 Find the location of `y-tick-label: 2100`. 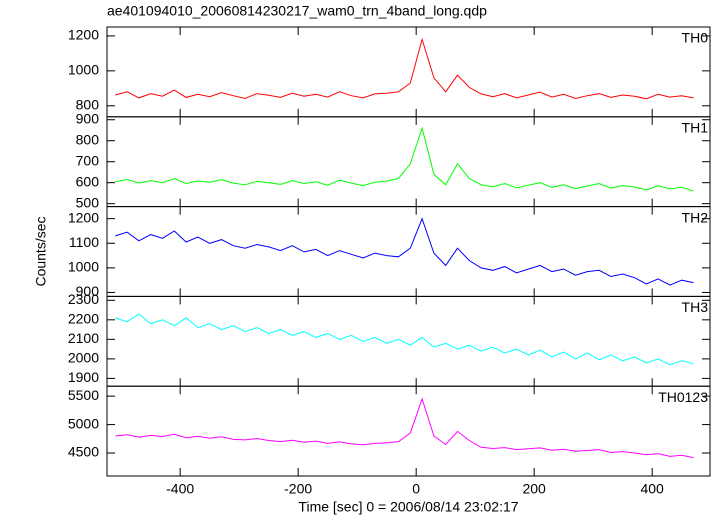

y-tick-label: 2100 is located at coordinates (83, 338).